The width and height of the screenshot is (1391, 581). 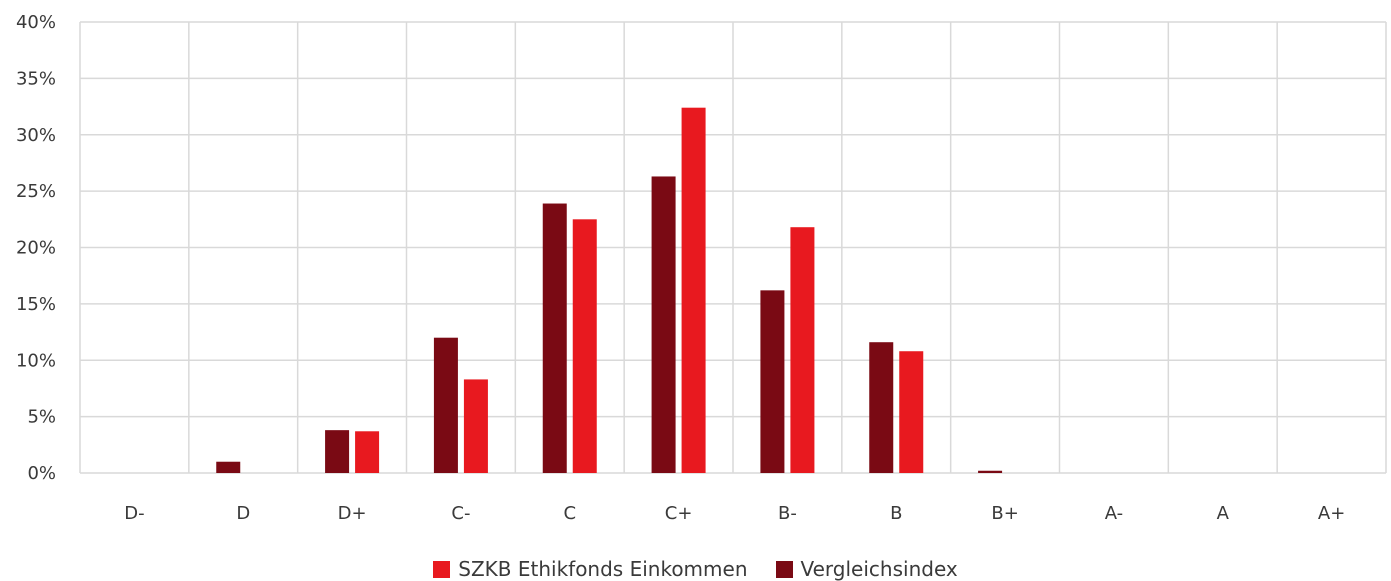 I want to click on legend-item-vergleichsindex: Vergleichsindex, so click(x=866, y=569).